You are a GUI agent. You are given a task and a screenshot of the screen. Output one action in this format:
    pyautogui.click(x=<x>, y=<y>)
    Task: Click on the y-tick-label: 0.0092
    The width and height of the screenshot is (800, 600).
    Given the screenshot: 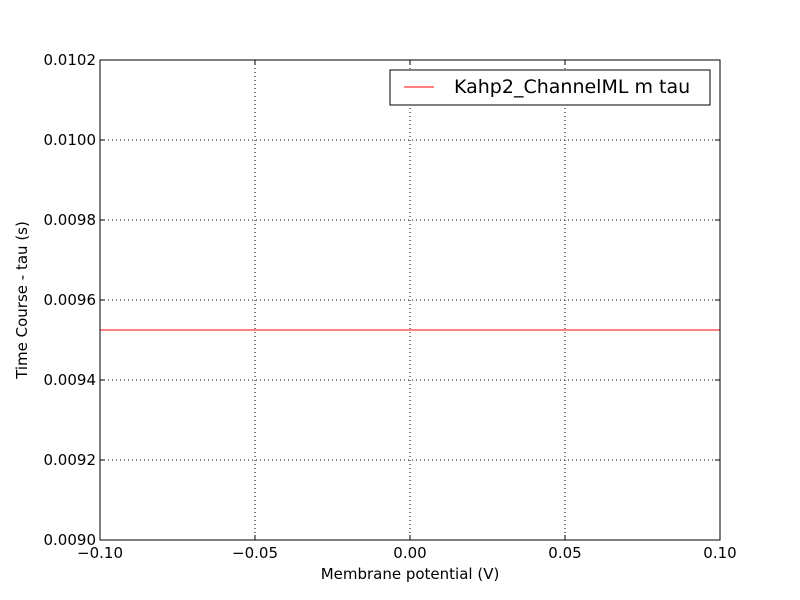 What is the action you would take?
    pyautogui.click(x=70, y=460)
    